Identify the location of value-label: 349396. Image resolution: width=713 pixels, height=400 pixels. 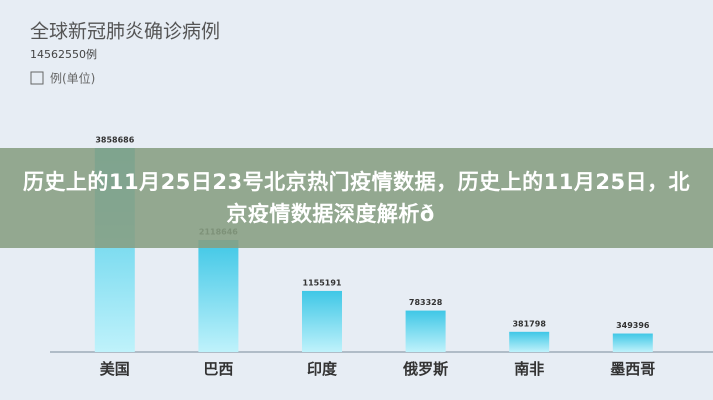
(633, 325).